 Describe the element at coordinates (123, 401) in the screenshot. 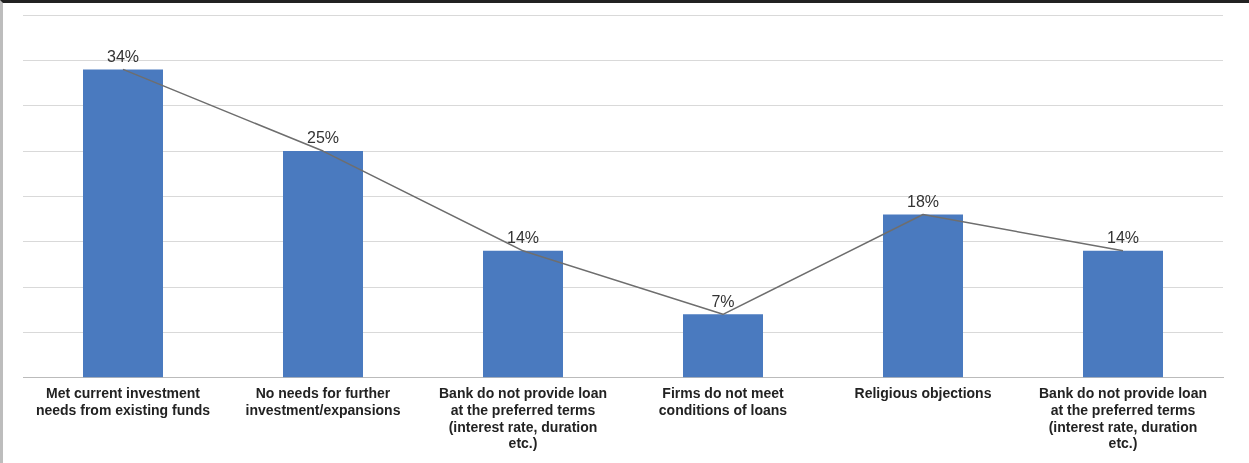

I see `x-tick-label: Met current investment needs from existing funds` at that location.